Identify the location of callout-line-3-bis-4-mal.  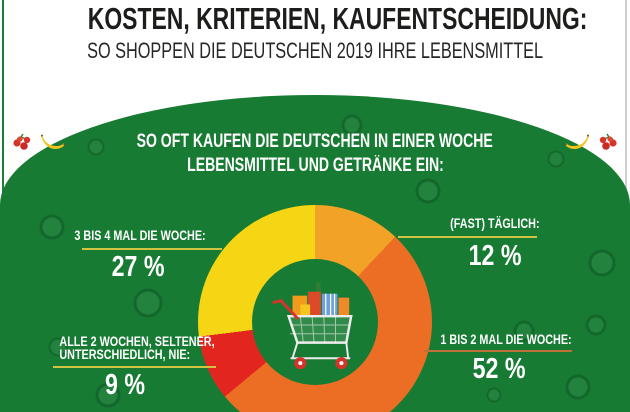
(152, 249).